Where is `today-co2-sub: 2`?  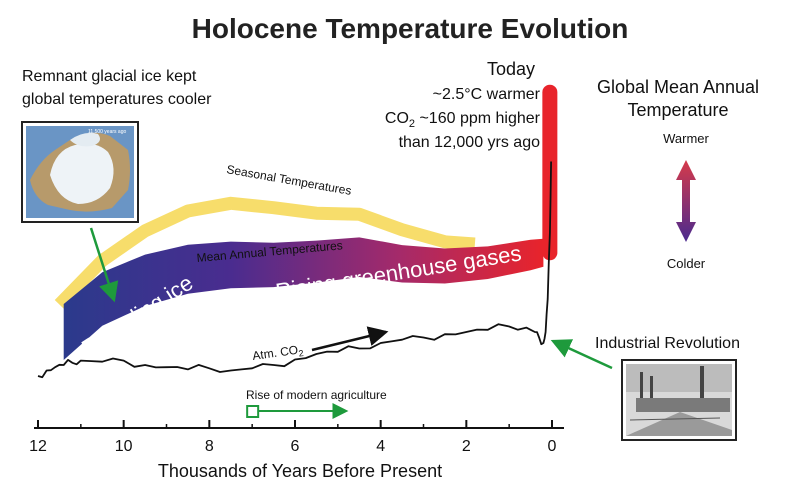 today-co2-sub: 2 is located at coordinates (412, 124).